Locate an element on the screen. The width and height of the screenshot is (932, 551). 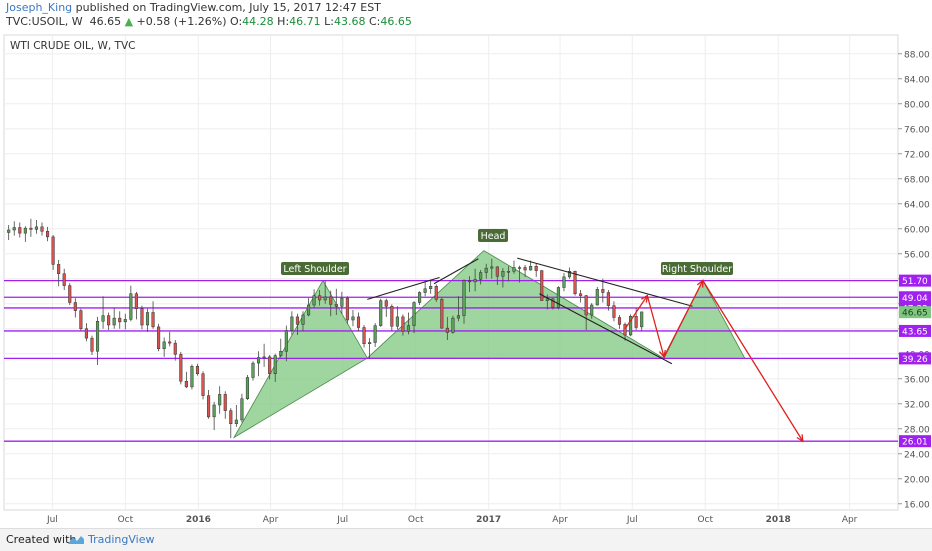
close-value: 46.65 is located at coordinates (396, 21).